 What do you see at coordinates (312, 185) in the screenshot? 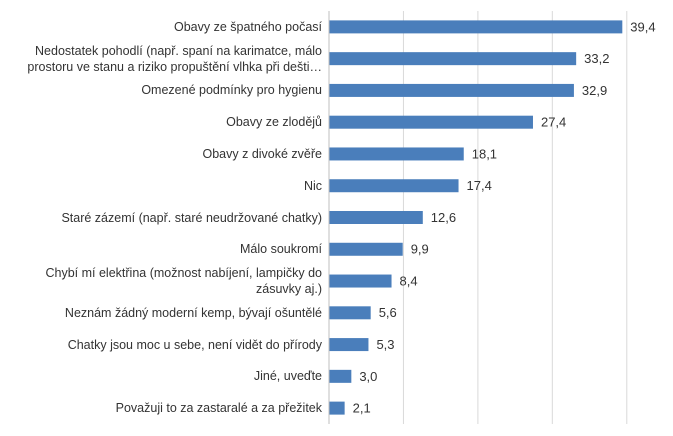
I see `category-label: Nic` at bounding box center [312, 185].